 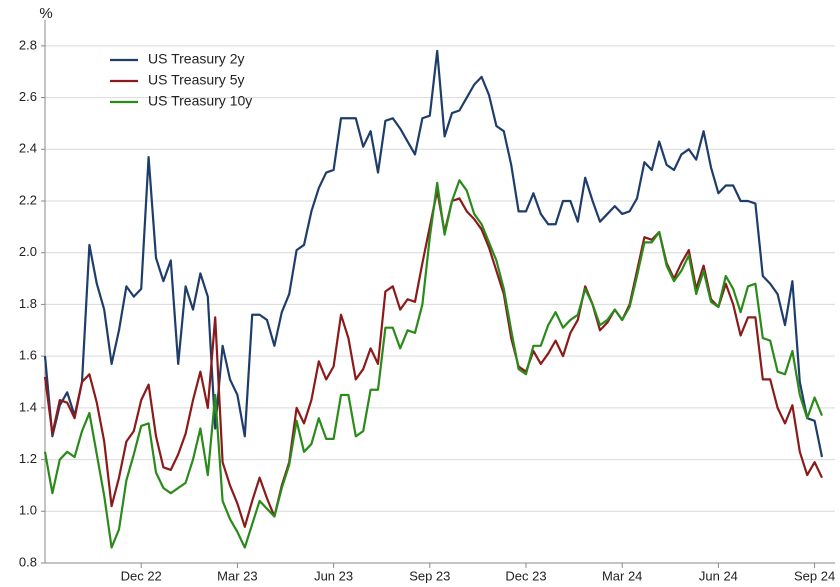 What do you see at coordinates (45, 13) in the screenshot?
I see `y-axis-label: %` at bounding box center [45, 13].